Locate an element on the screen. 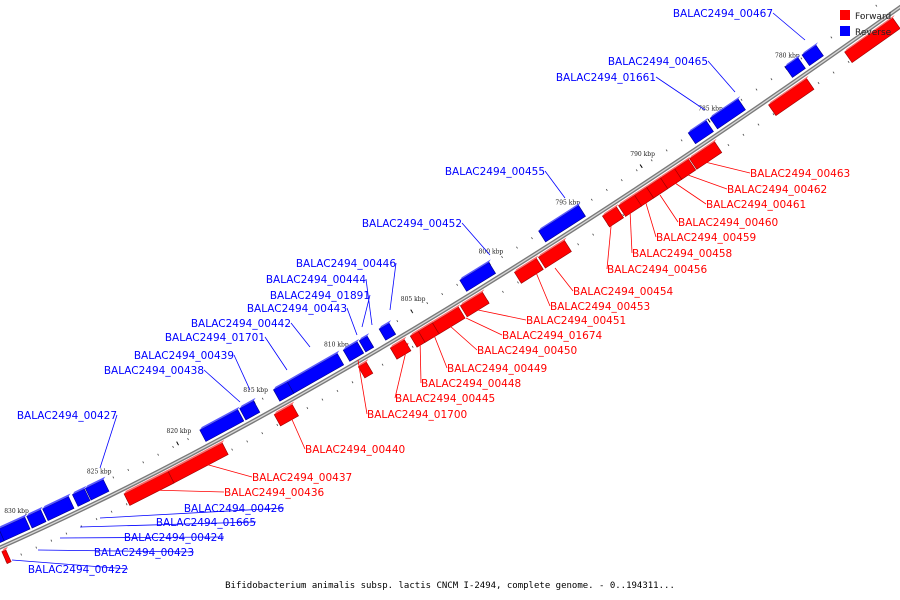  forward-gene-label: BALAC2494_00445 is located at coordinates (445, 399).